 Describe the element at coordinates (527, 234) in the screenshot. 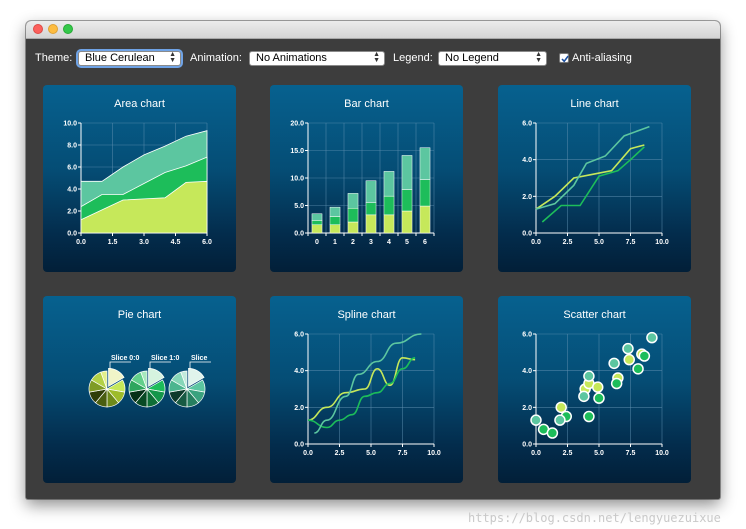

I see `line-chart-y-tick-label: 0.0` at that location.